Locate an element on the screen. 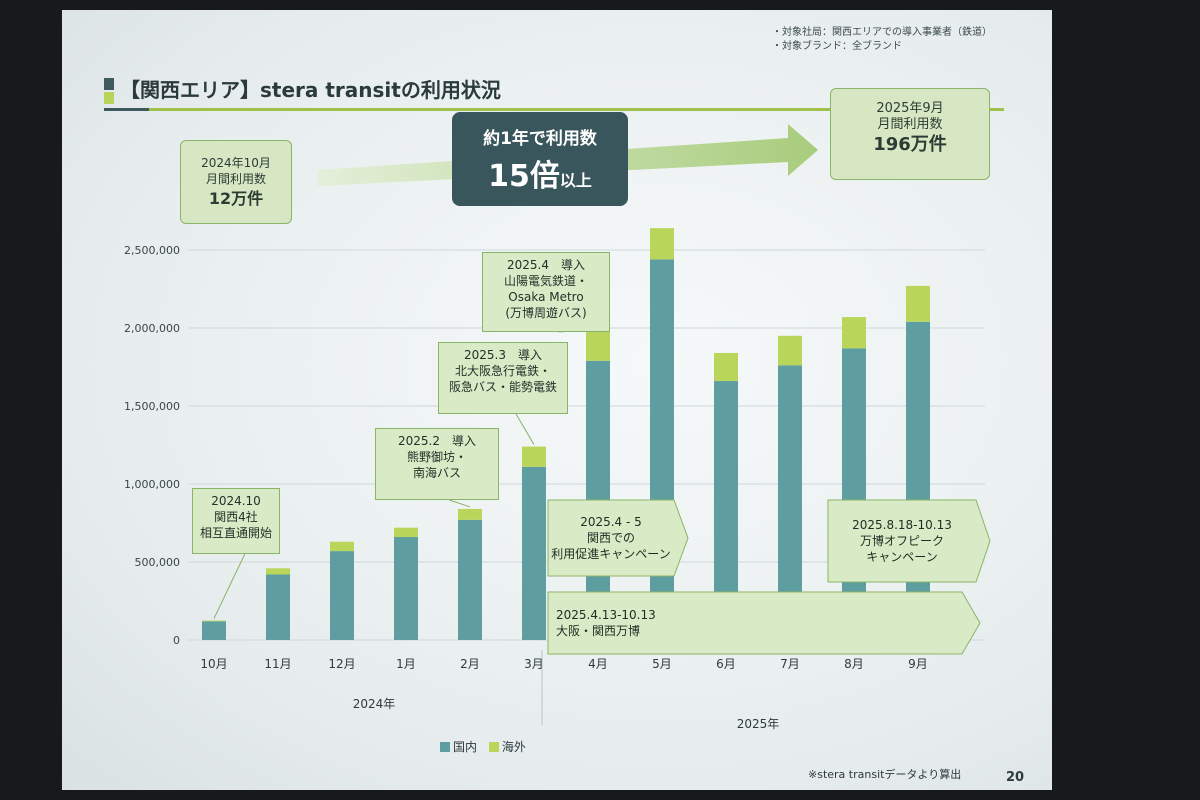 The width and height of the screenshot is (1200, 800). annotation-callout: 2025.4 導入 山陽電気鉄道・ Osaka Metro (万博周遊バス) is located at coordinates (546, 292).